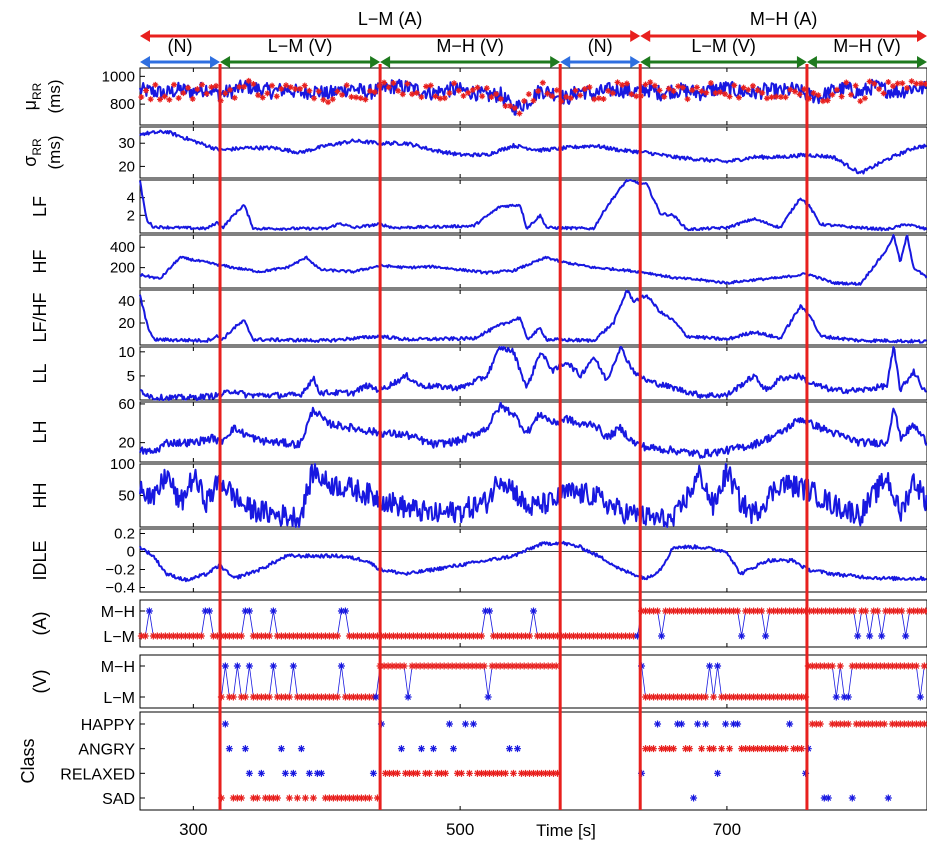  I want to click on class-panel: L−M M−H (A), so click(478, 623).